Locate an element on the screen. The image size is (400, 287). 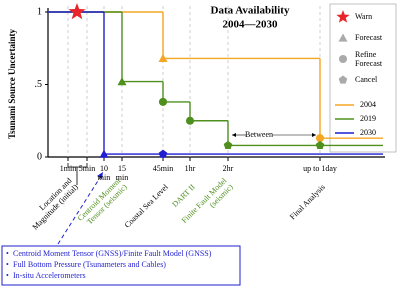
legend-label: Refine Forecast is located at coordinates (369, 59).